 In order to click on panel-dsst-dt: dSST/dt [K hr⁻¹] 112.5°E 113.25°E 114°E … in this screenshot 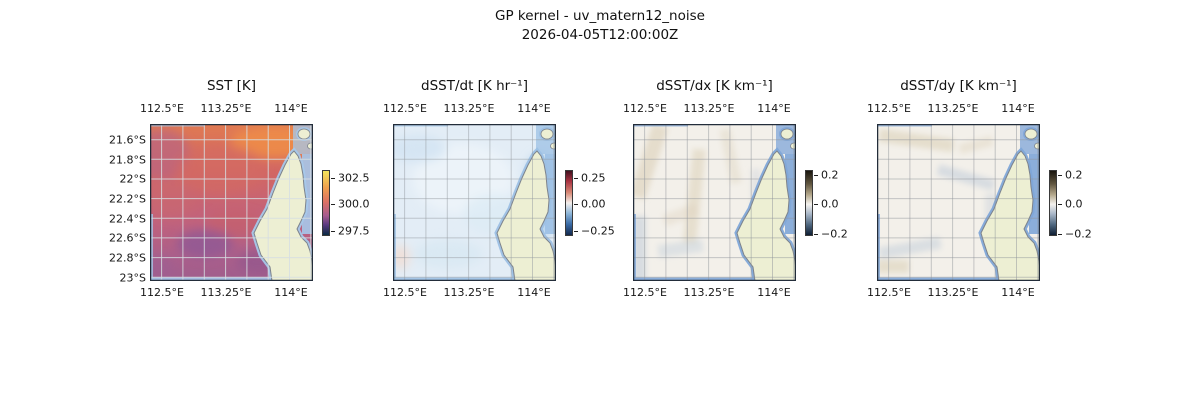, I will do `click(499, 192)`.